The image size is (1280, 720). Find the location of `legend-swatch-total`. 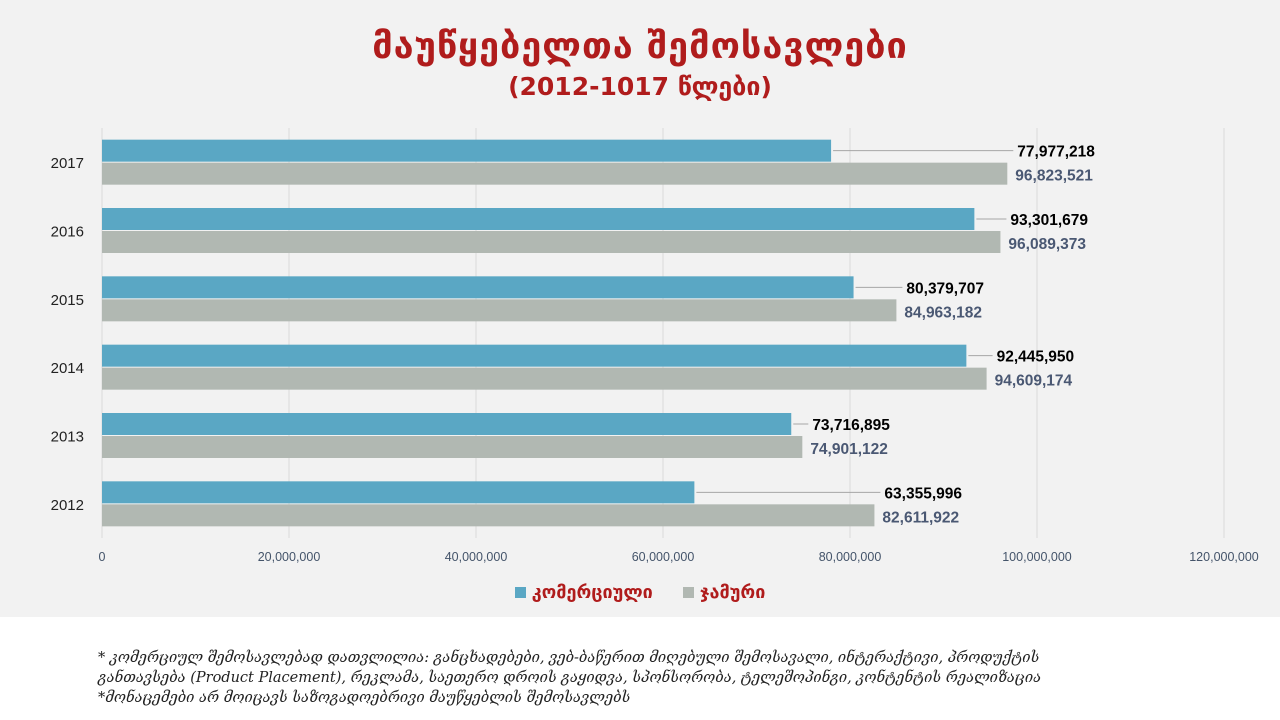

legend-swatch-total is located at coordinates (688, 592).